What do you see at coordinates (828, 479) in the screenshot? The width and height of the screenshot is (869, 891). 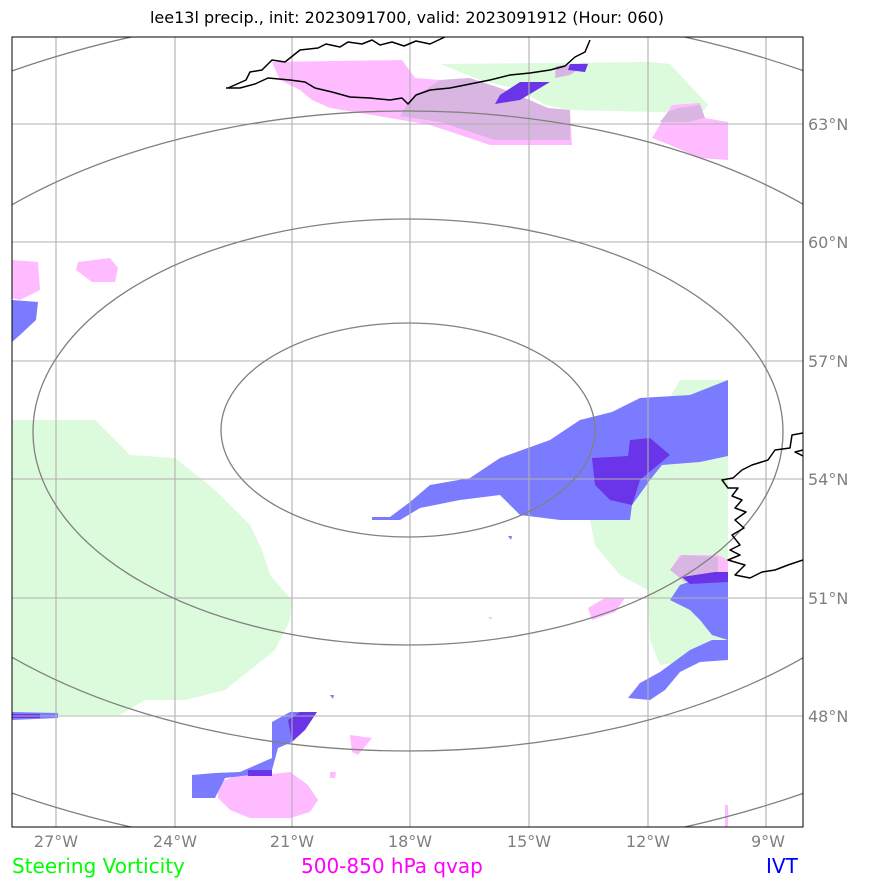 I see `lat-label-54n: 54°N` at bounding box center [828, 479].